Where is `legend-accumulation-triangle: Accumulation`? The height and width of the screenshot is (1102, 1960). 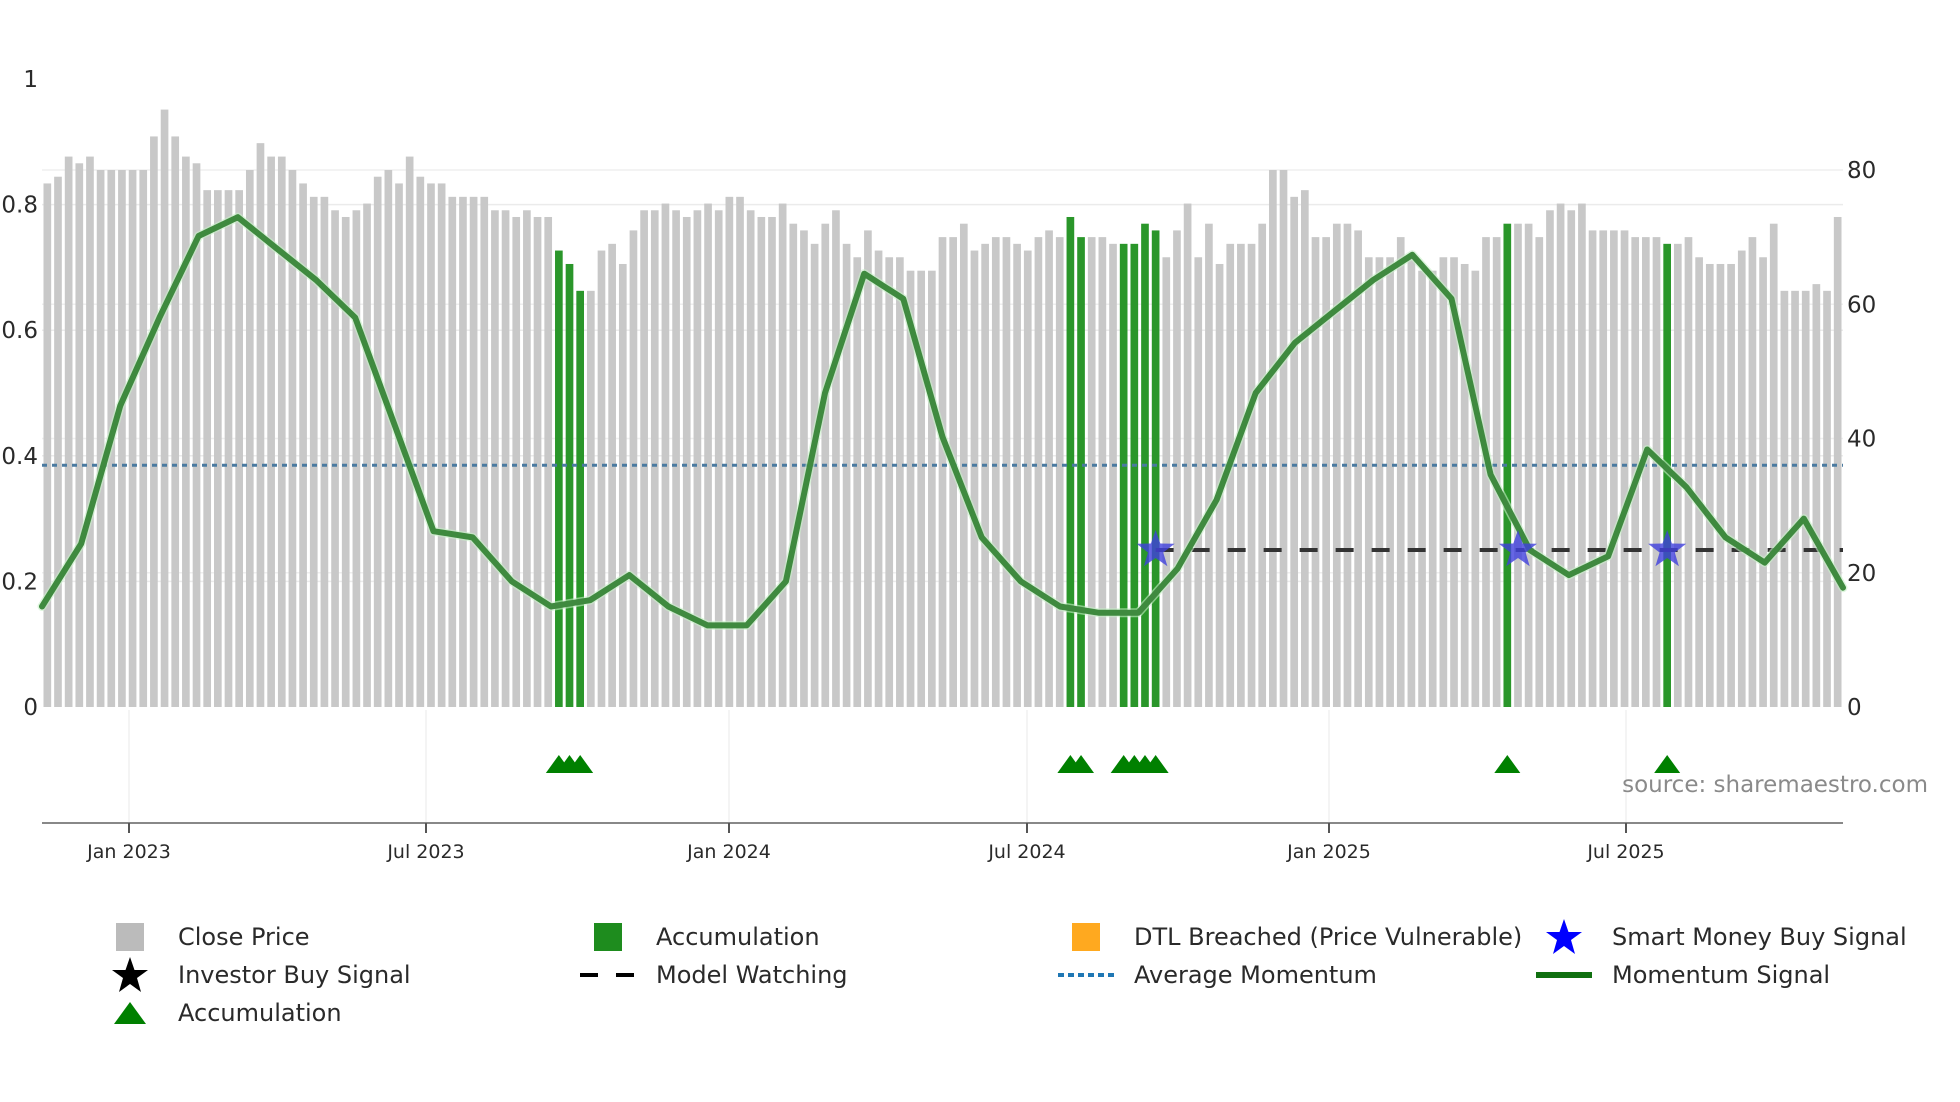 legend-accumulation-triangle: Accumulation is located at coordinates (221, 1013).